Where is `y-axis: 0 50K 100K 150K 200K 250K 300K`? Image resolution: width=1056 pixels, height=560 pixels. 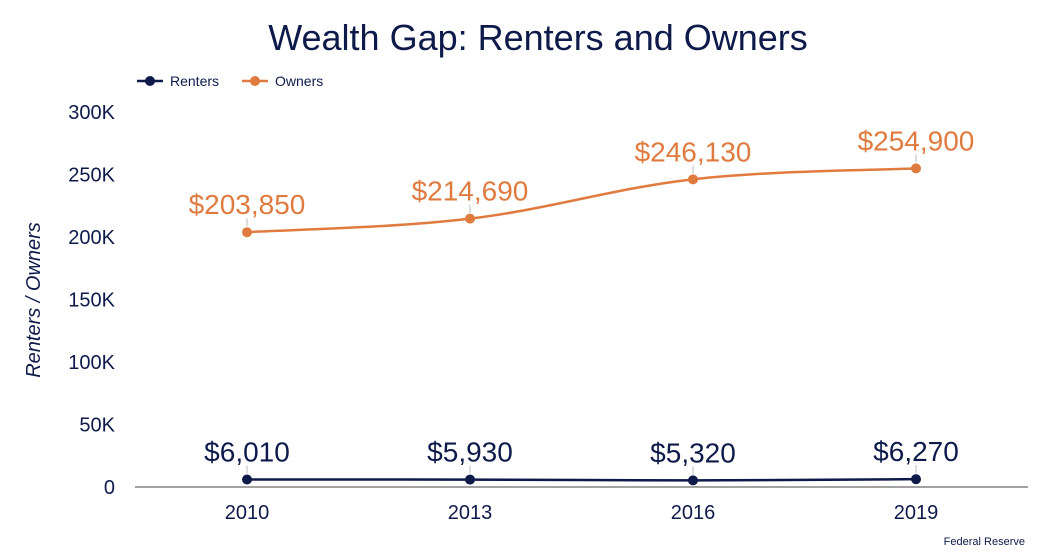
y-axis: 0 50K 100K 150K 200K 250K 300K is located at coordinates (91, 300).